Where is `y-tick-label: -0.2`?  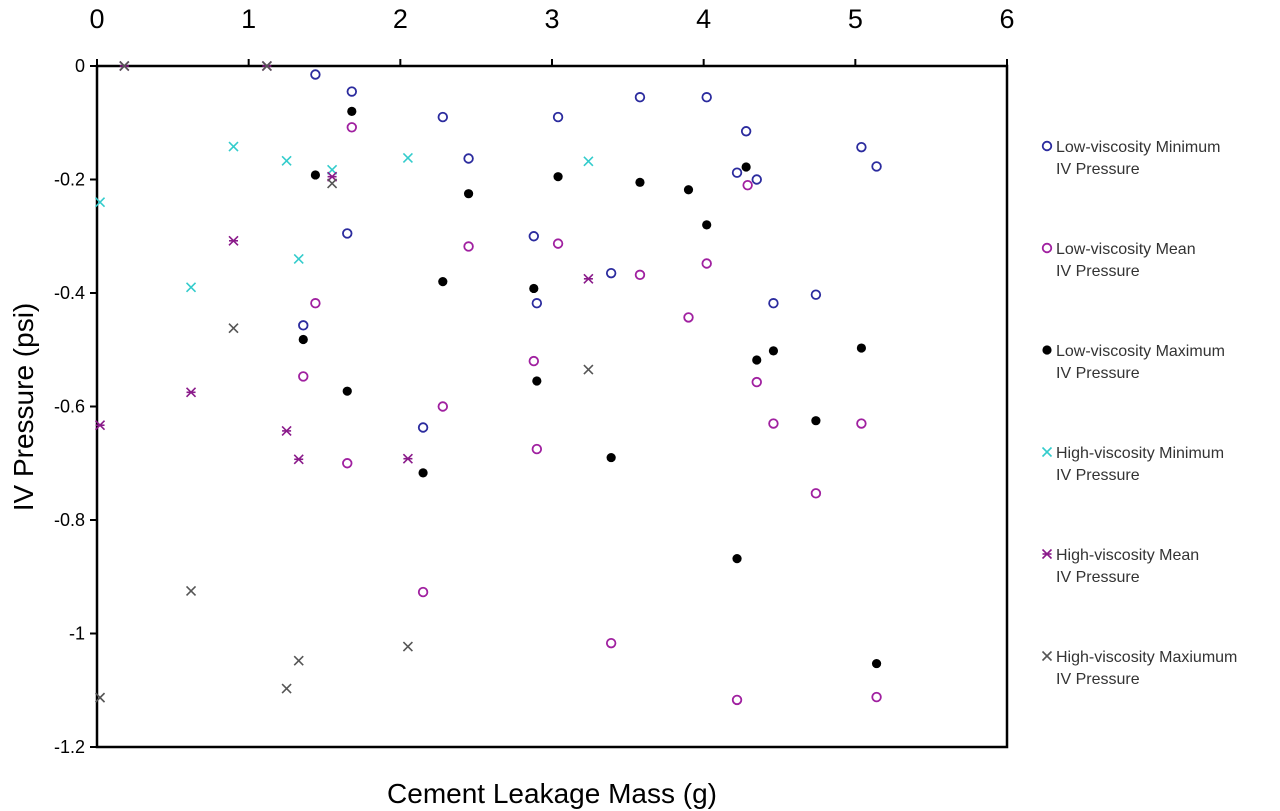 y-tick-label: -0.2 is located at coordinates (69, 180).